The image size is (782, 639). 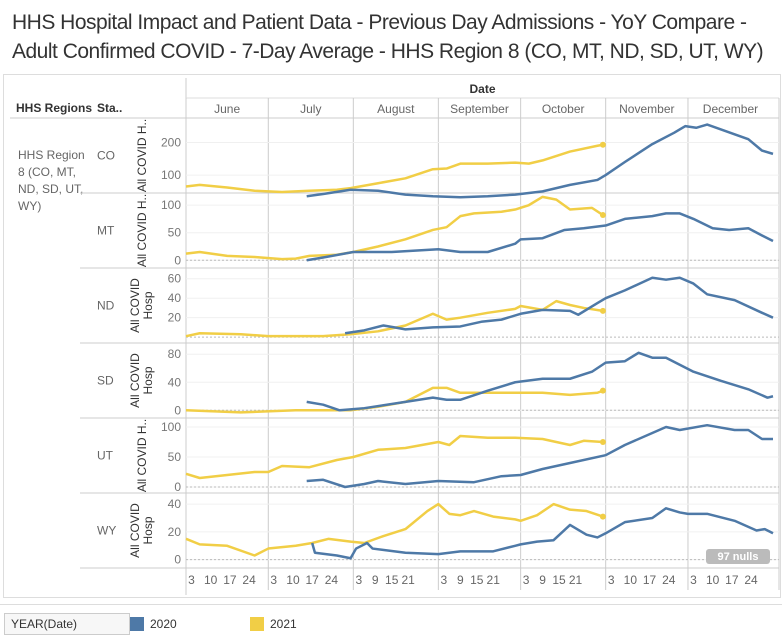 I want to click on nulls-badge-text: 97 nulls, so click(x=738, y=557).